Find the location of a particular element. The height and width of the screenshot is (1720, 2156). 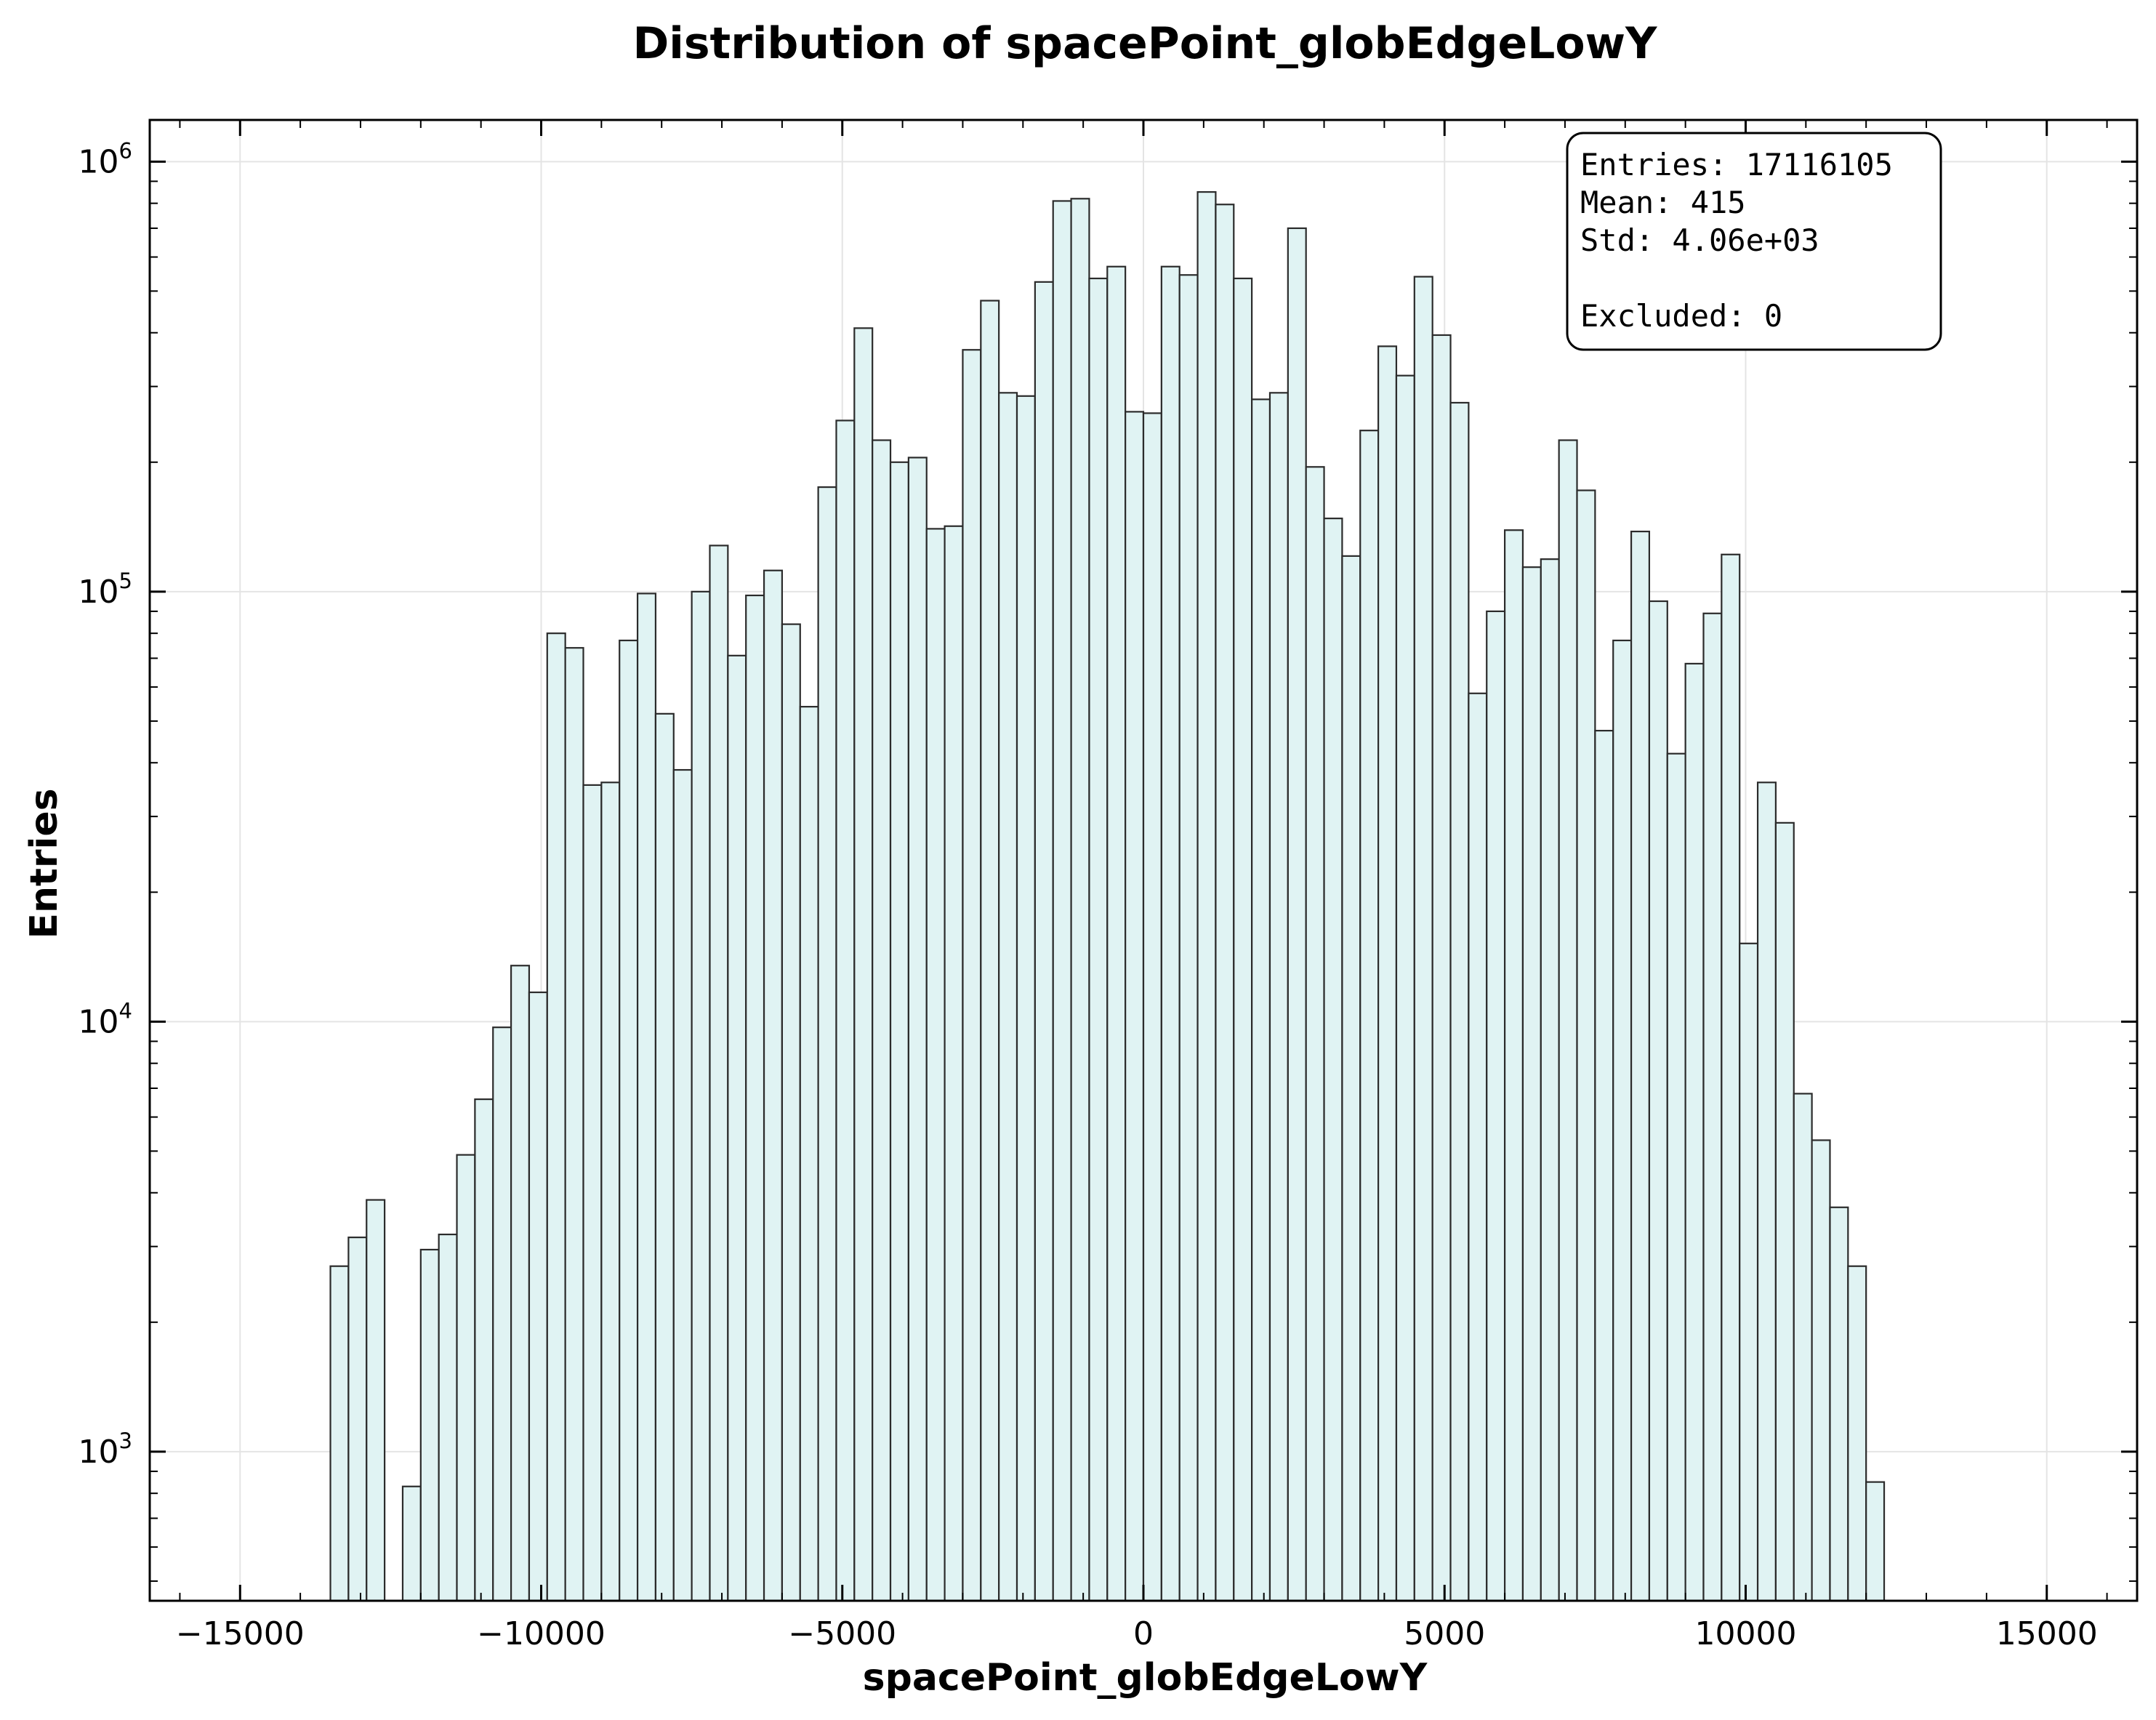

x-tick-label: 0 is located at coordinates (1143, 1633).